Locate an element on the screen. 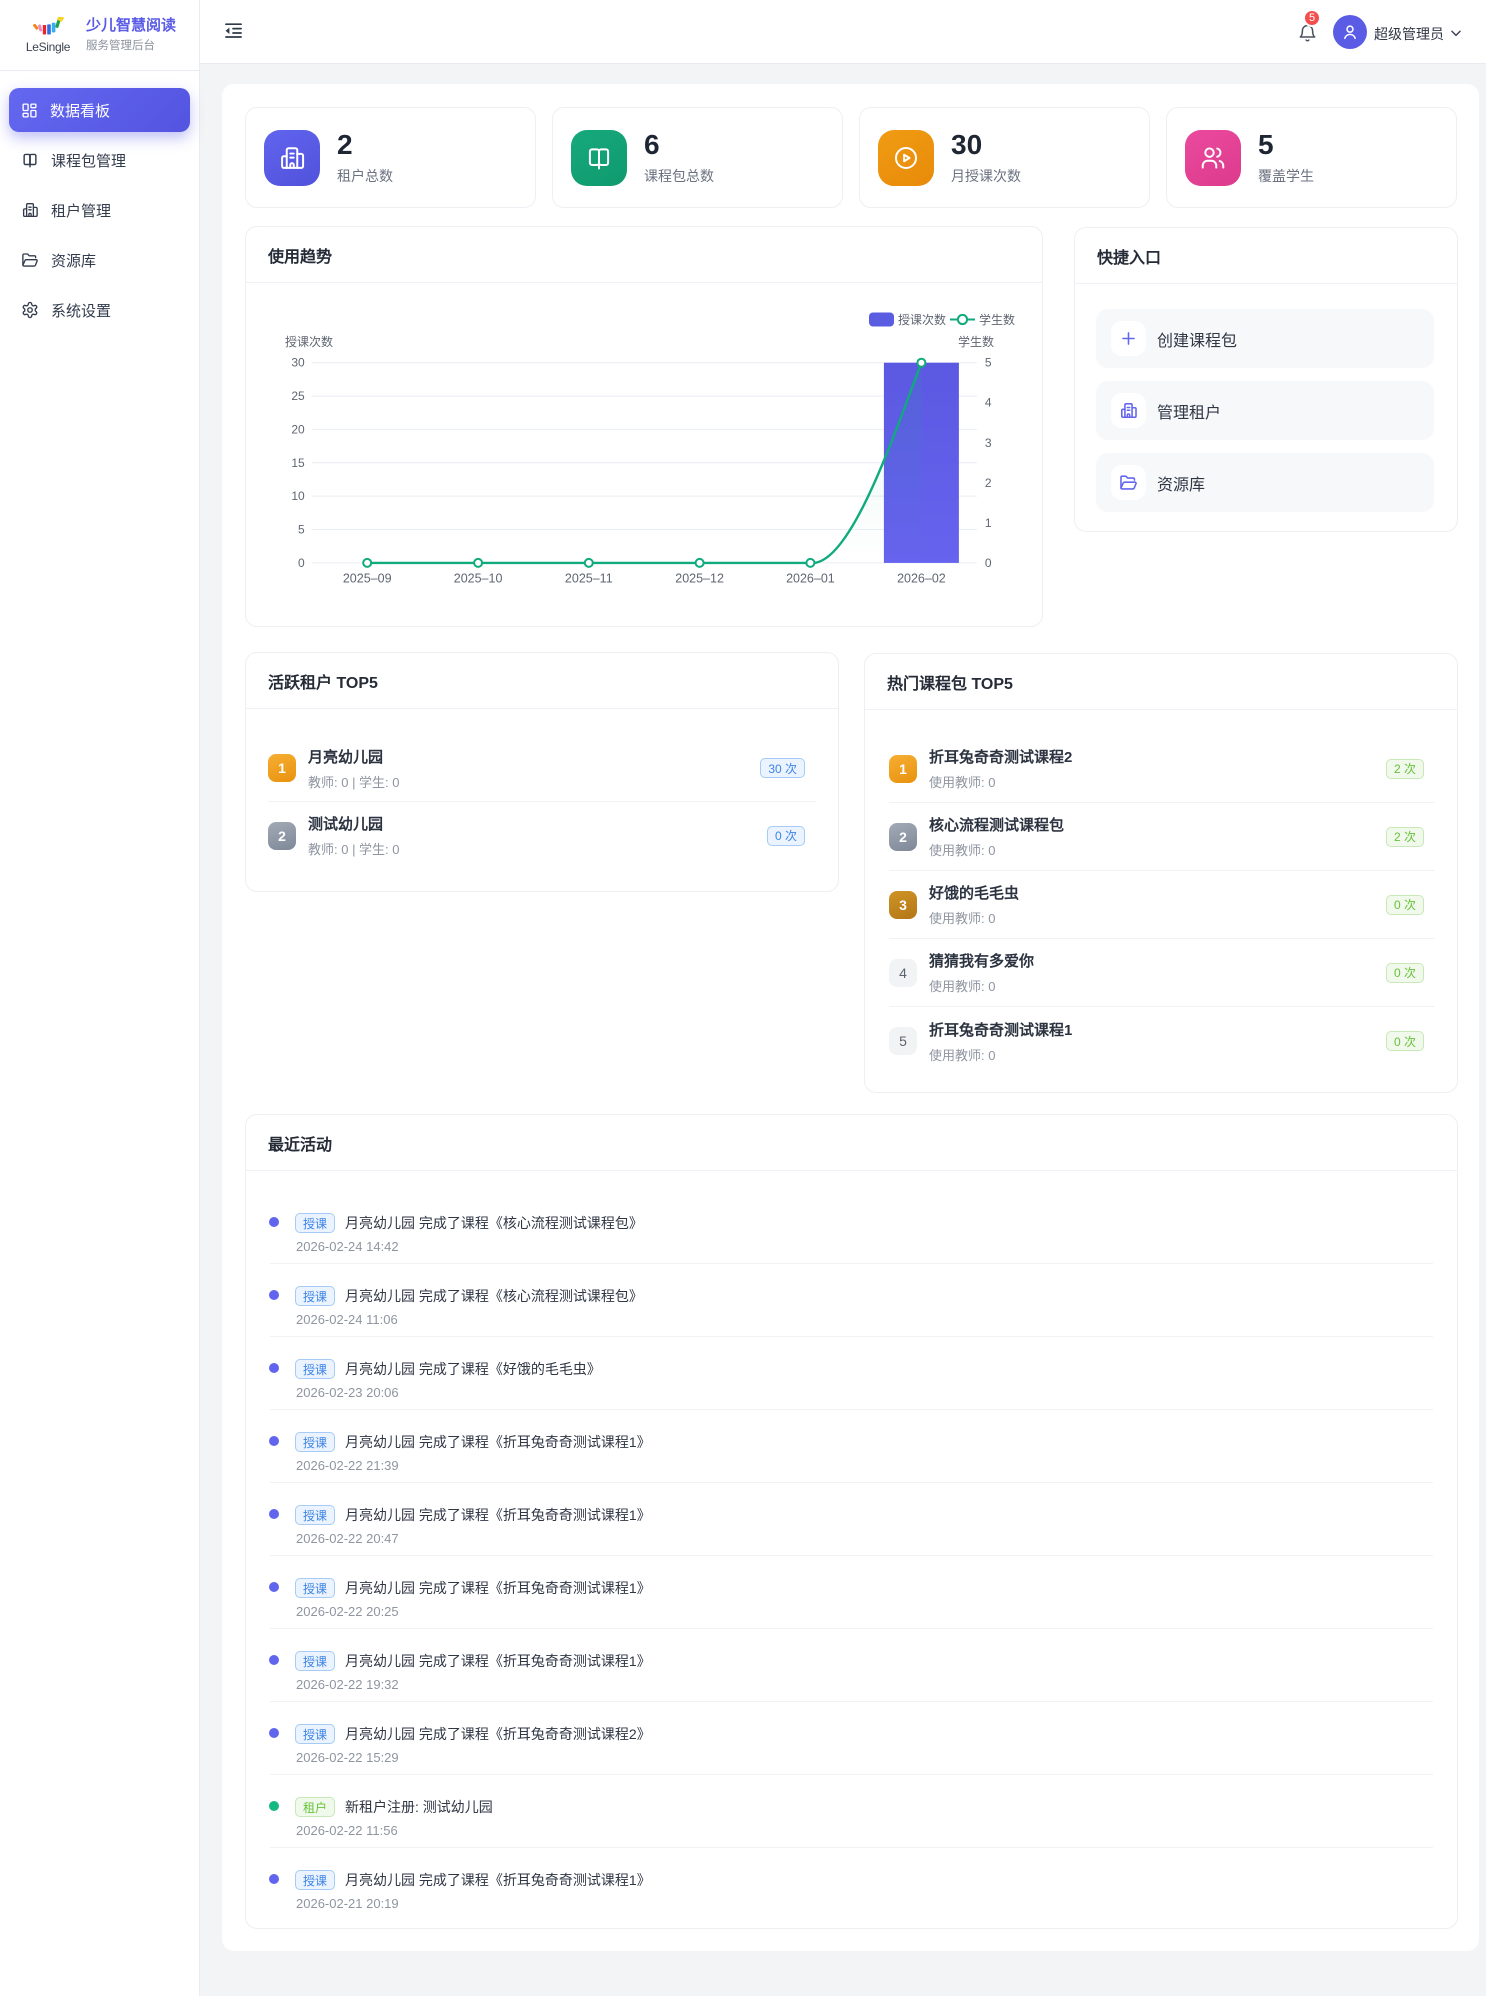 The width and height of the screenshot is (1486, 1996). svg-text: 2026–02 is located at coordinates (921, 579).